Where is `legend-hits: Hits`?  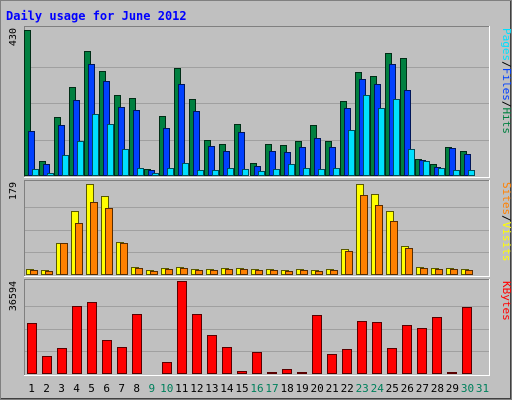
legend-hits: Hits is located at coordinates (506, 121).